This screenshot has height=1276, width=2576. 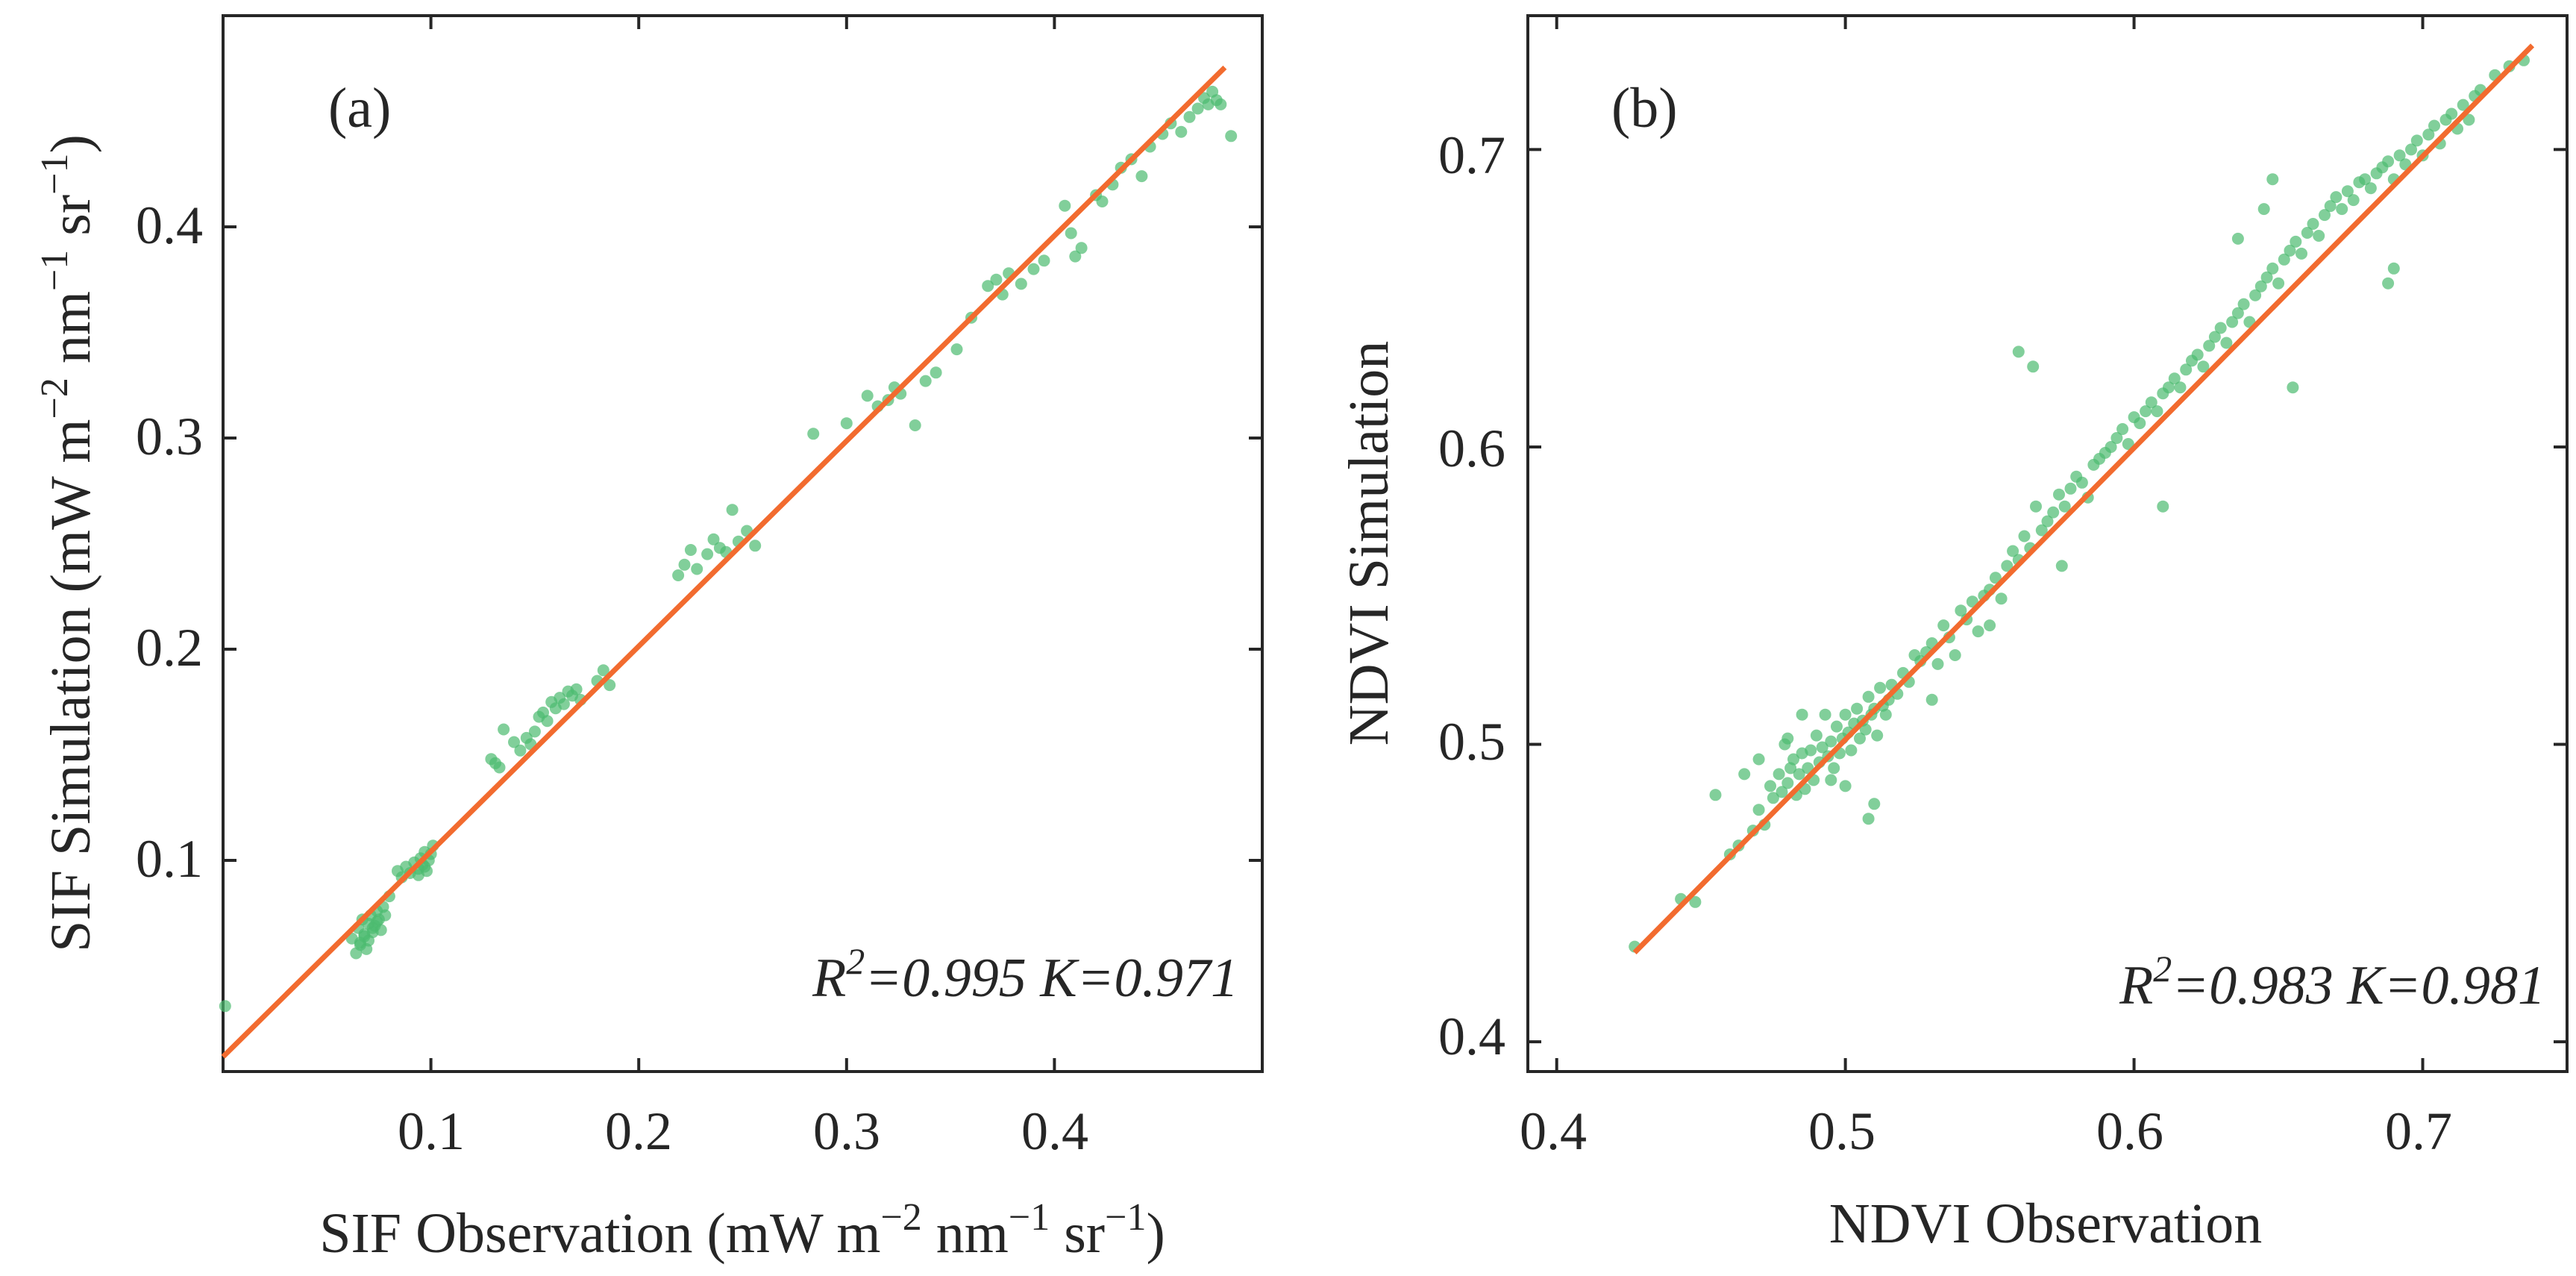 What do you see at coordinates (1471, 1036) in the screenshot?
I see `panel-b-y-tick-label: 0.4` at bounding box center [1471, 1036].